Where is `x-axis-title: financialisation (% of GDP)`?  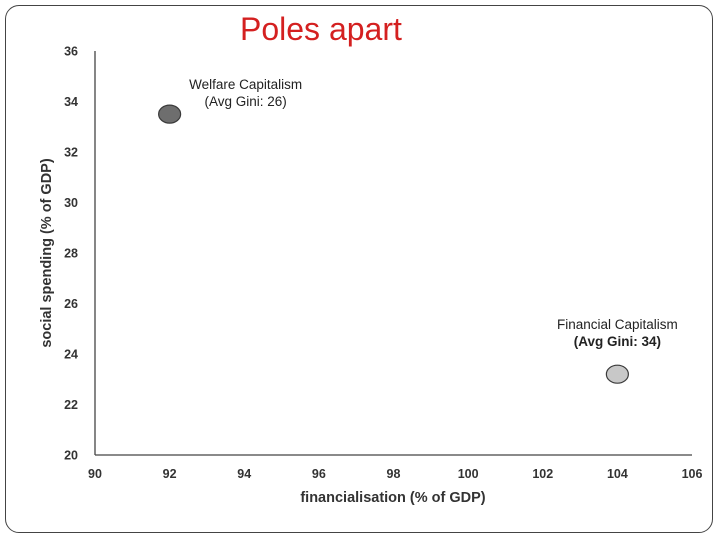 x-axis-title: financialisation (% of GDP) is located at coordinates (392, 498).